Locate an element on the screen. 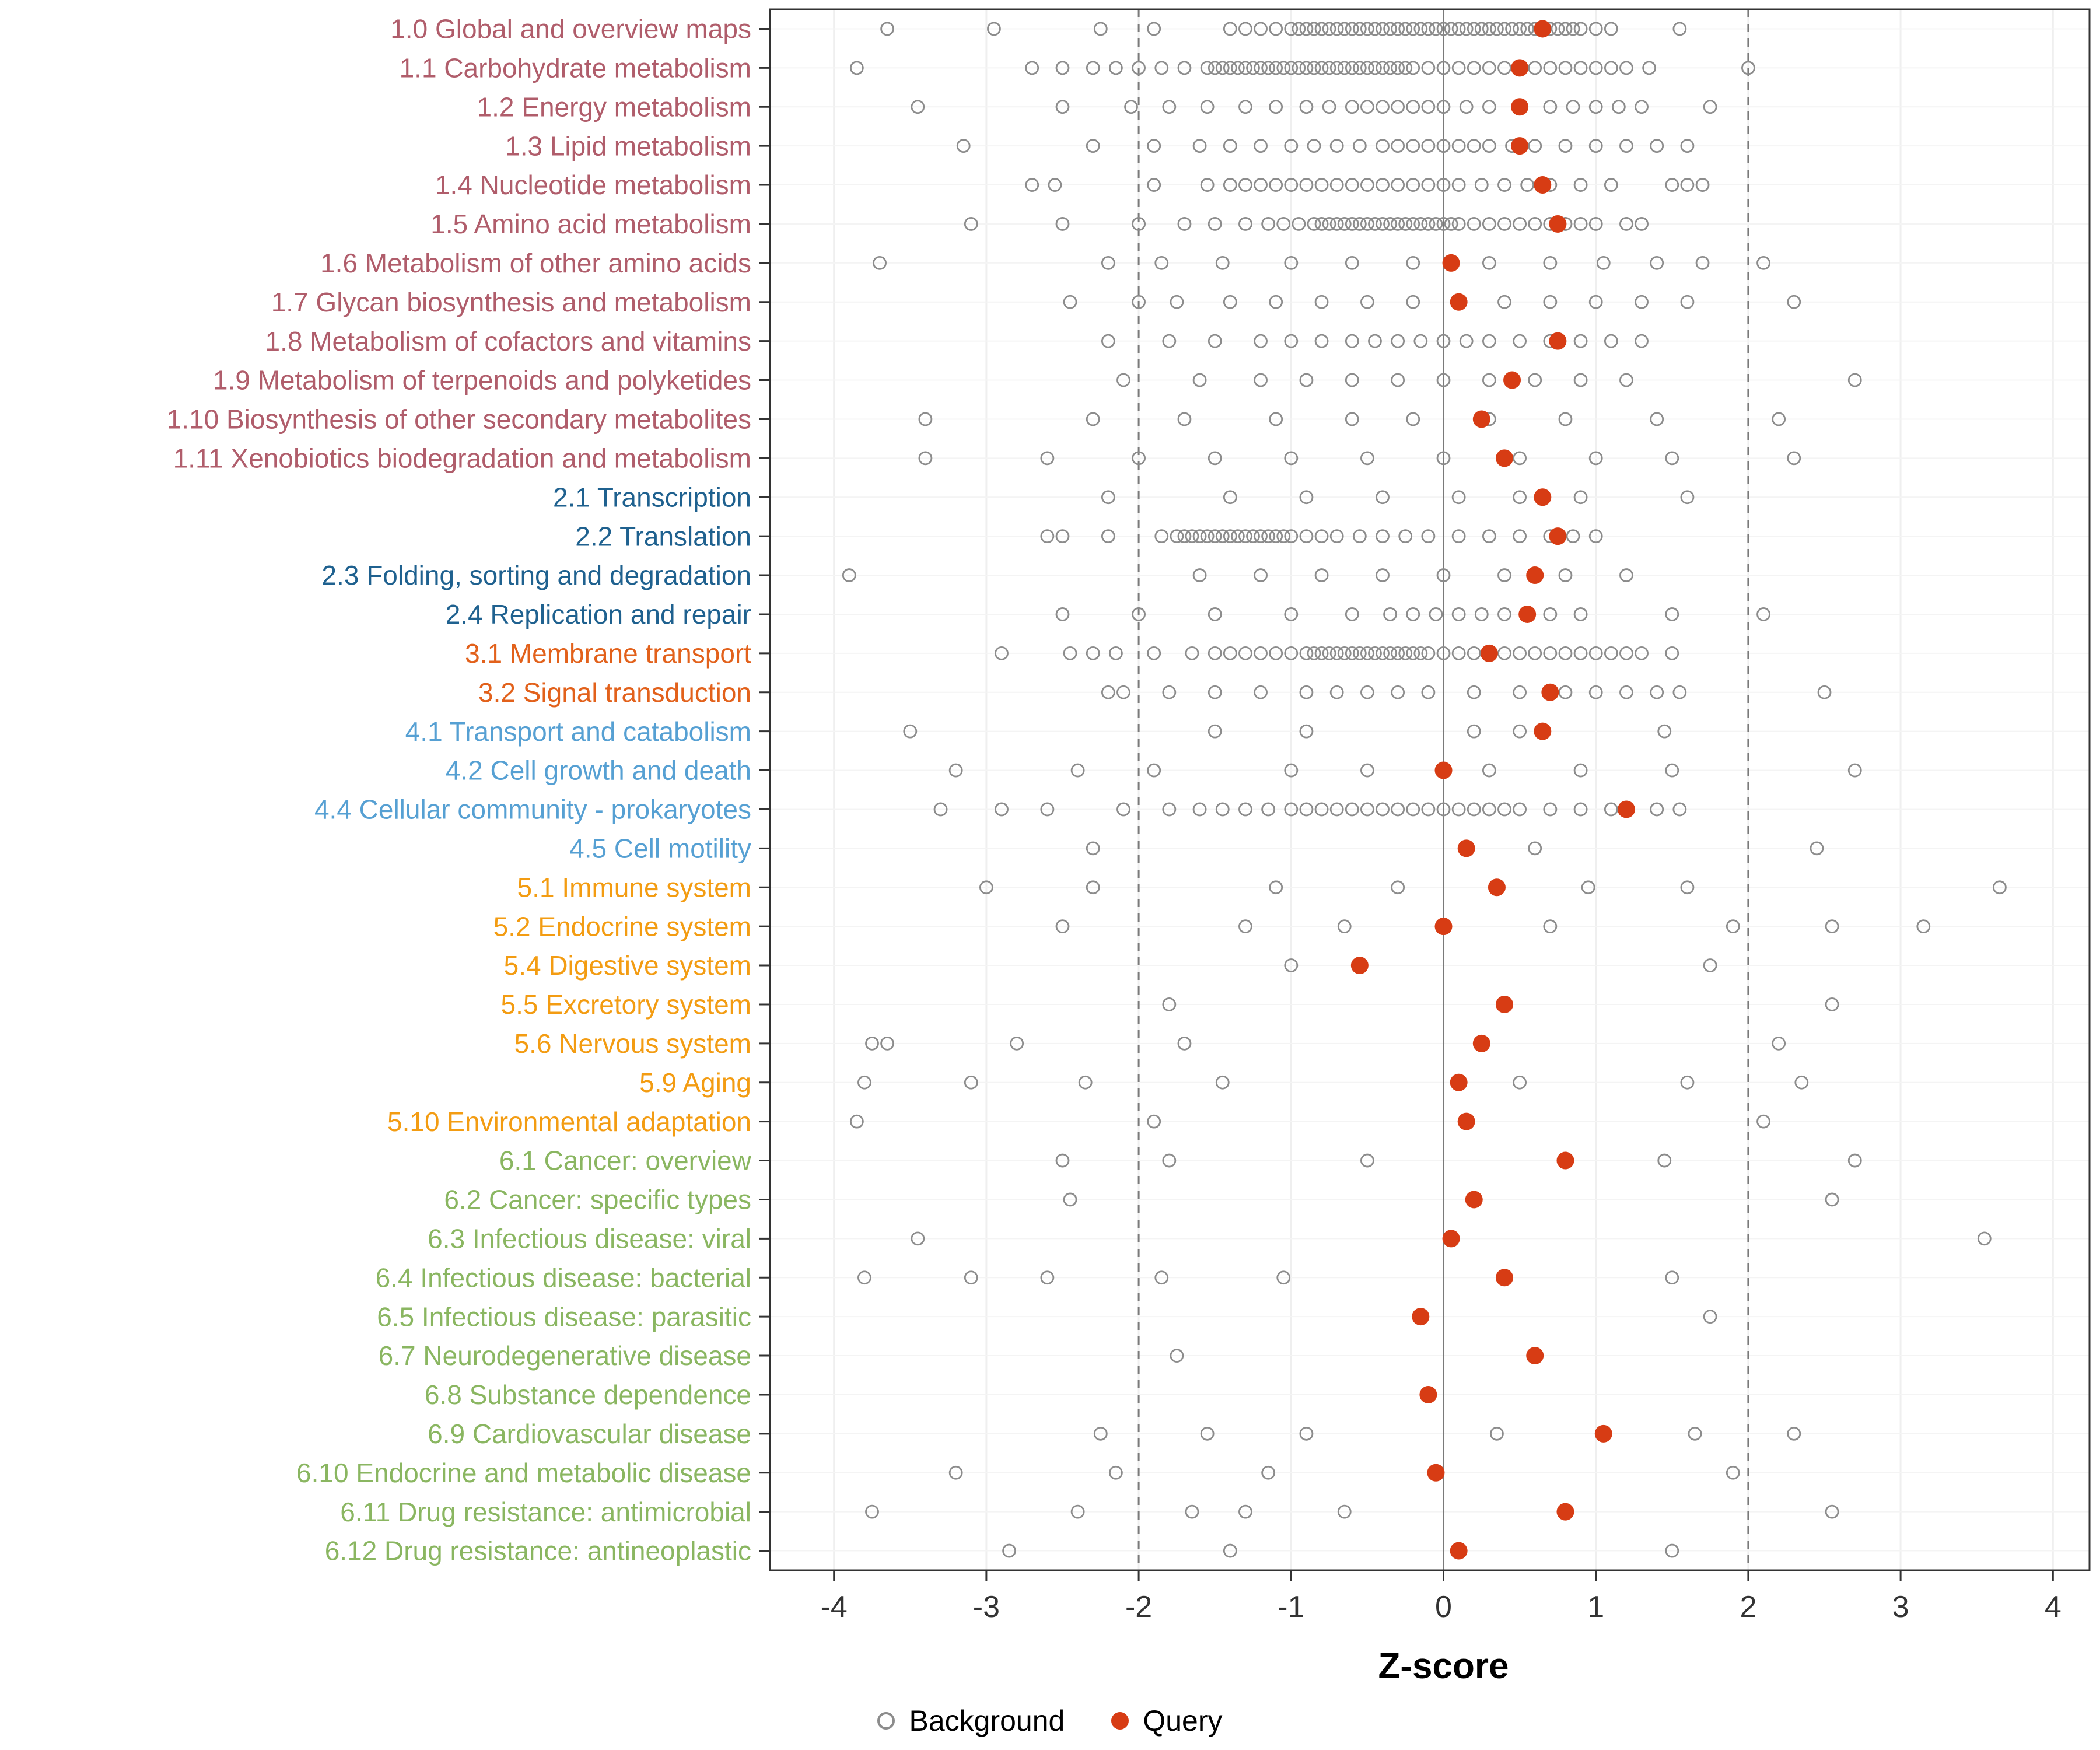 The image size is (2100, 1750). category-label: 2.2 Translation is located at coordinates (663, 536).